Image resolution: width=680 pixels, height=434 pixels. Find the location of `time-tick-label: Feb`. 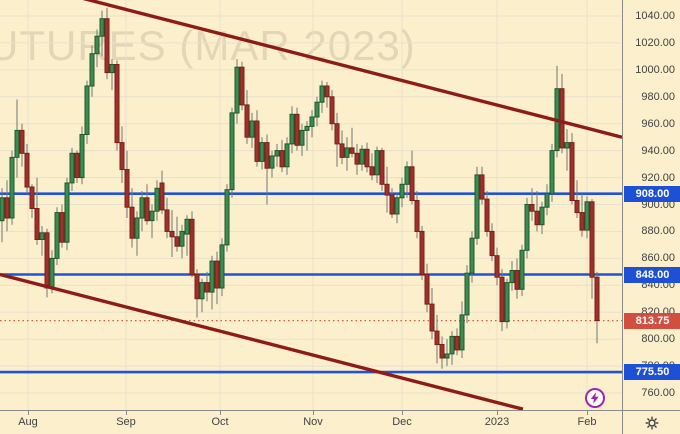

time-tick-label: Feb is located at coordinates (587, 422).